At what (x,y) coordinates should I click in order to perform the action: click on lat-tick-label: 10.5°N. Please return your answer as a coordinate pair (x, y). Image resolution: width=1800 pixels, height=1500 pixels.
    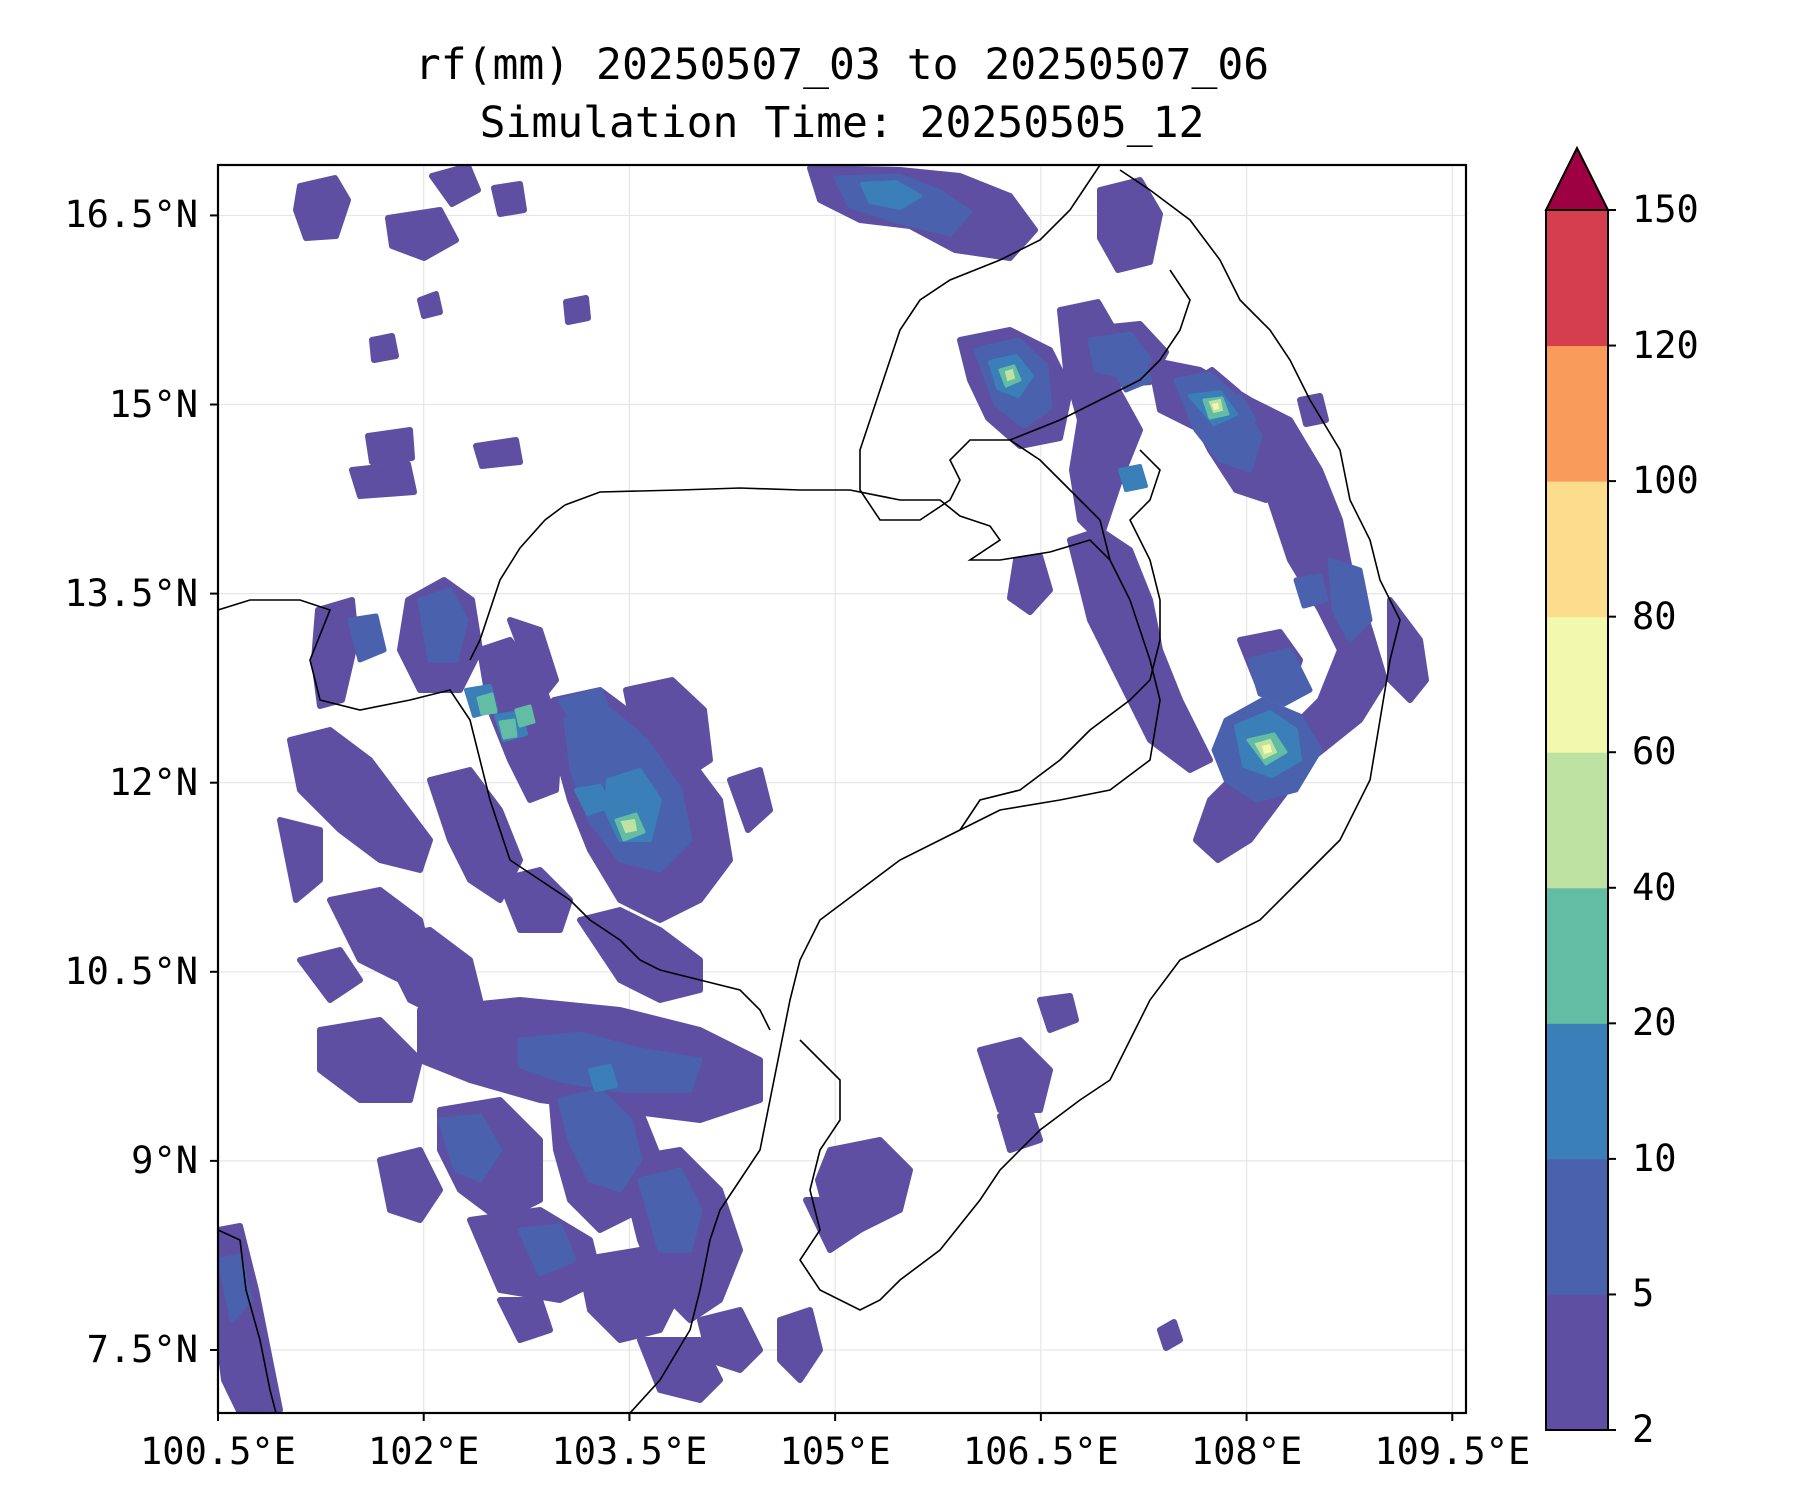
    Looking at the image, I should click on (131, 971).